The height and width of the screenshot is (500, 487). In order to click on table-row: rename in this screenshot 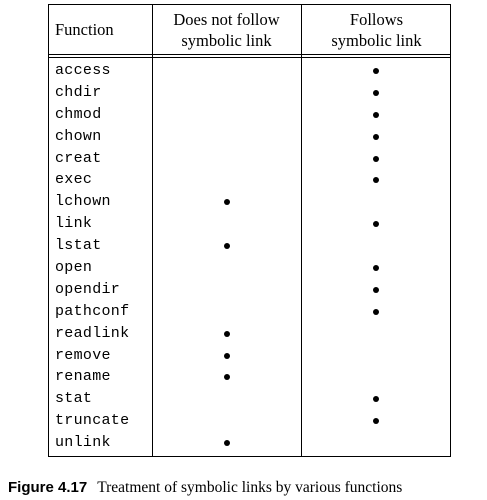, I will do `click(249, 377)`.